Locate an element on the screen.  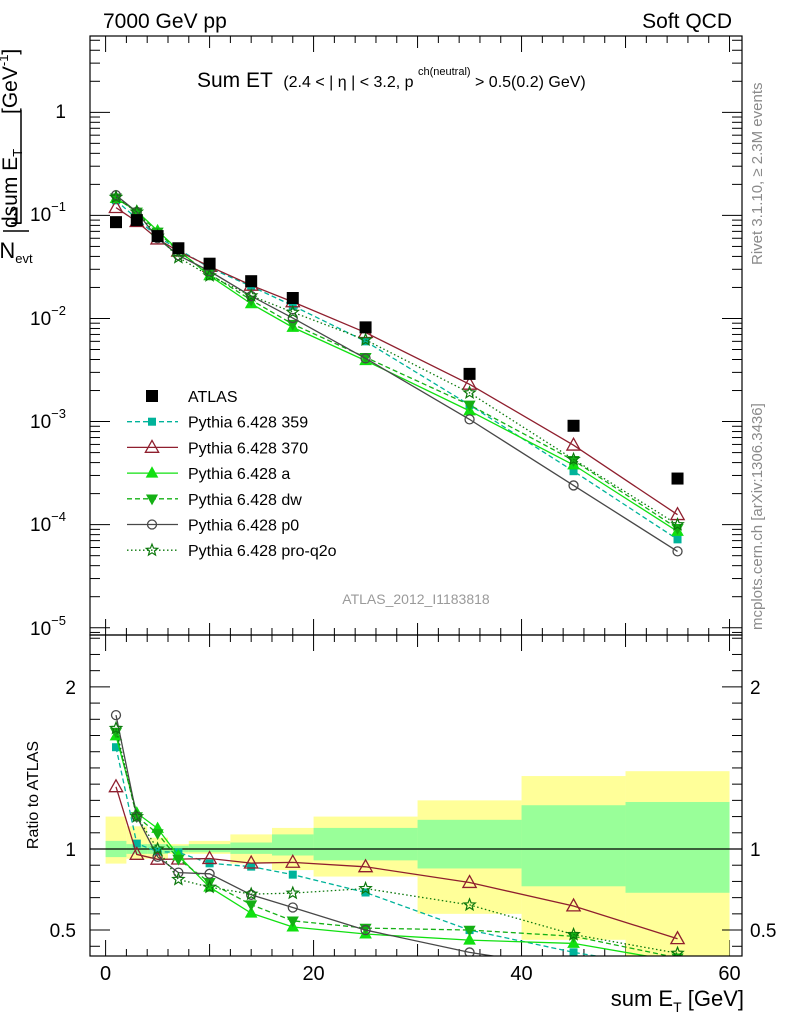
title-main: Sum ET is located at coordinates (235, 80).